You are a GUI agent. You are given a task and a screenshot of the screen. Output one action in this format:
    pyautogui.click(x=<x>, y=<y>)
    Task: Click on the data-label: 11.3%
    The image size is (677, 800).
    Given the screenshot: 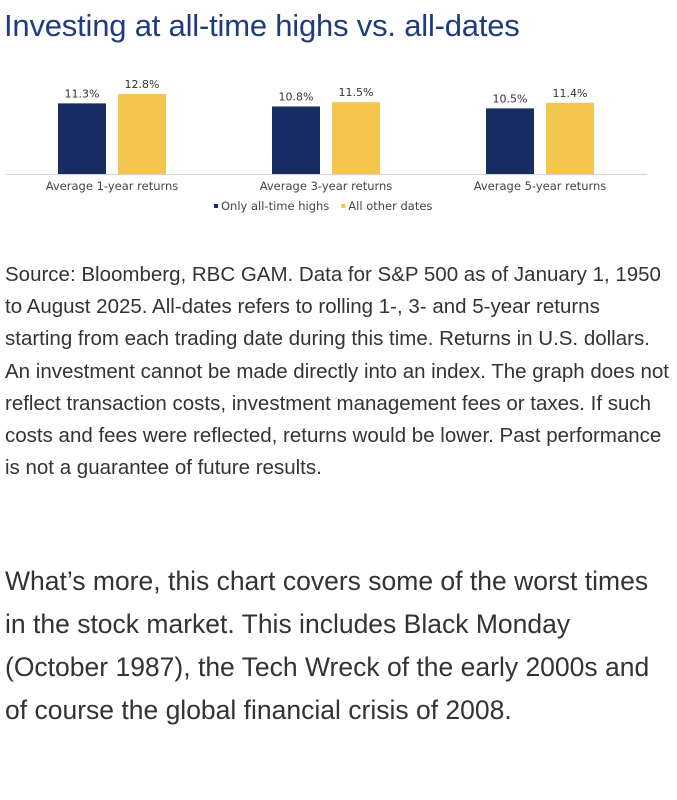 What is the action you would take?
    pyautogui.click(x=82, y=93)
    